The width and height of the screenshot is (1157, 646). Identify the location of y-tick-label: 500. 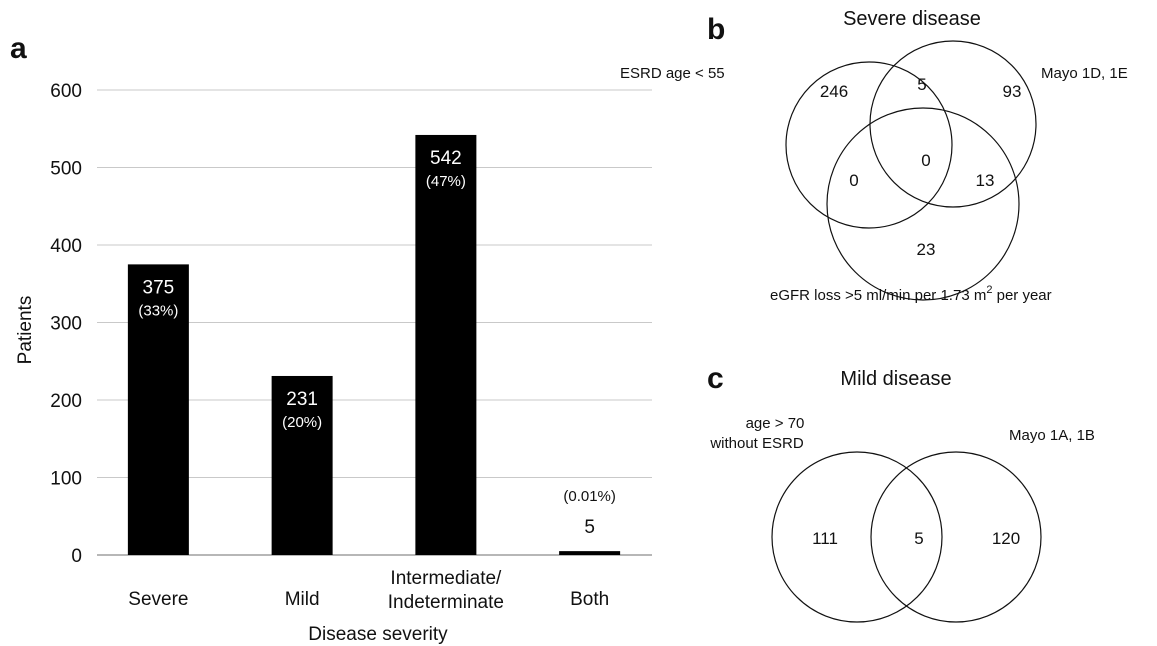
(66, 169).